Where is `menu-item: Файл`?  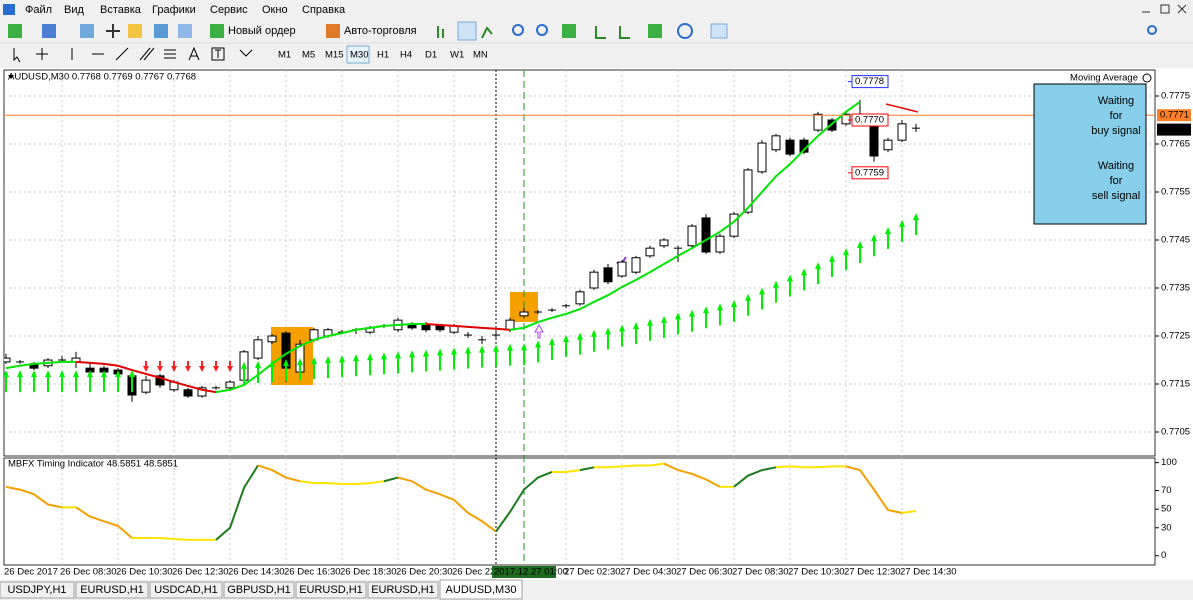
menu-item: Файл is located at coordinates (38, 10).